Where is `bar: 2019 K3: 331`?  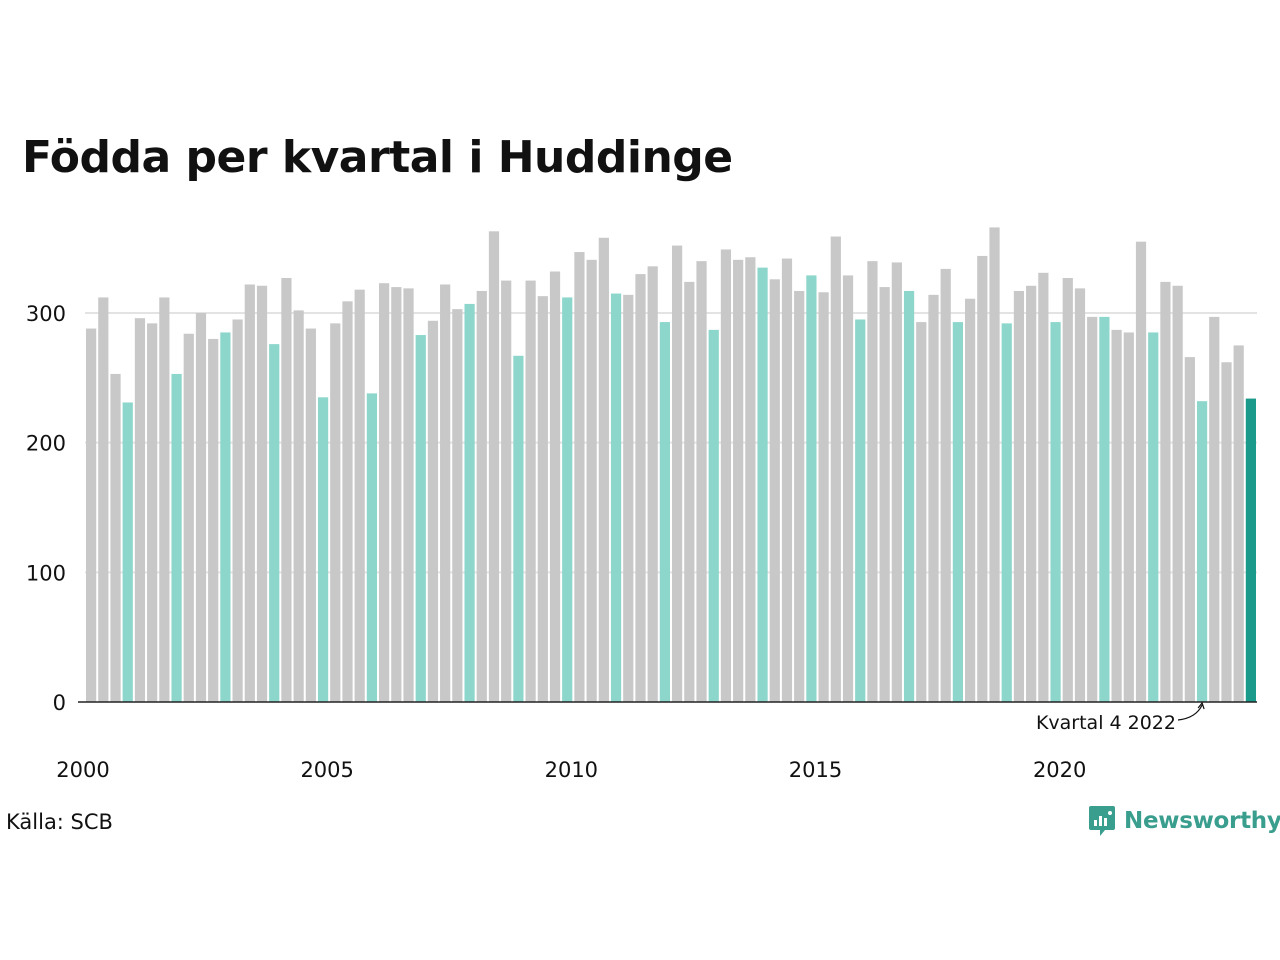 bar: 2019 K3: 331 is located at coordinates (1043, 487).